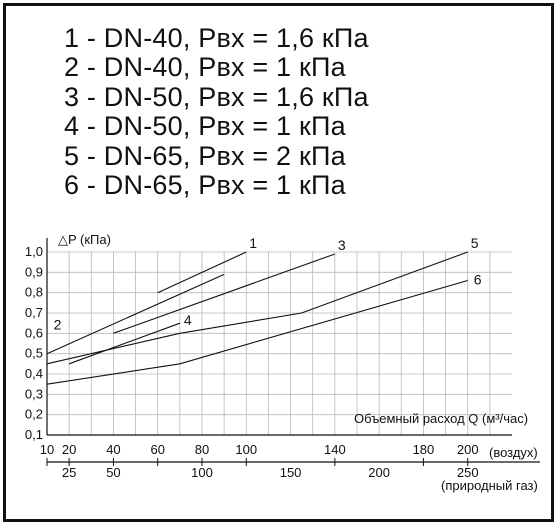  What do you see at coordinates (342, 245) in the screenshot?
I see `curve-label-3: 3` at bounding box center [342, 245].